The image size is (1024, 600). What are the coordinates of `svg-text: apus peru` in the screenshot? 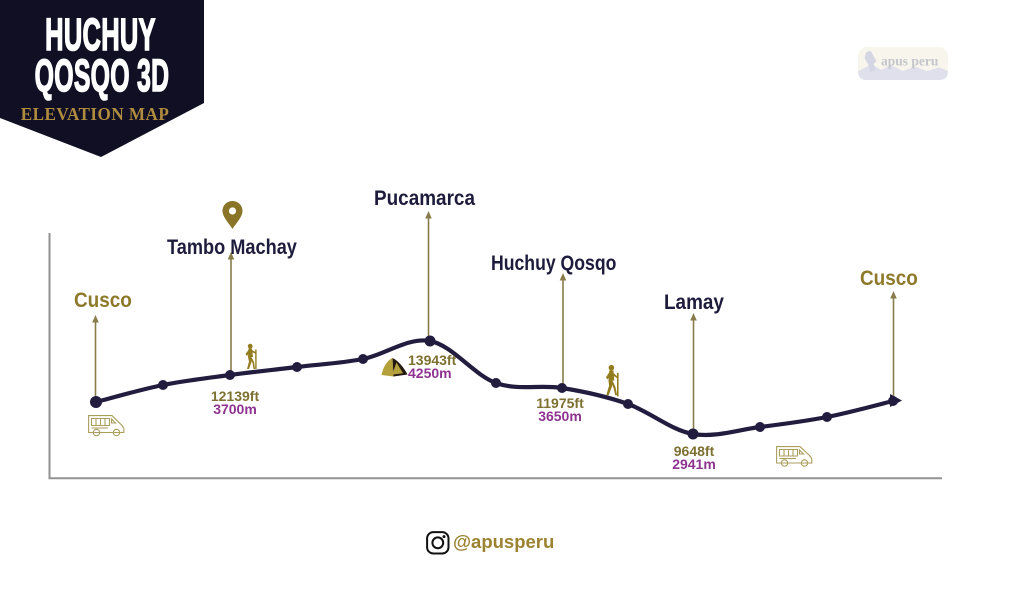 It's located at (910, 61).